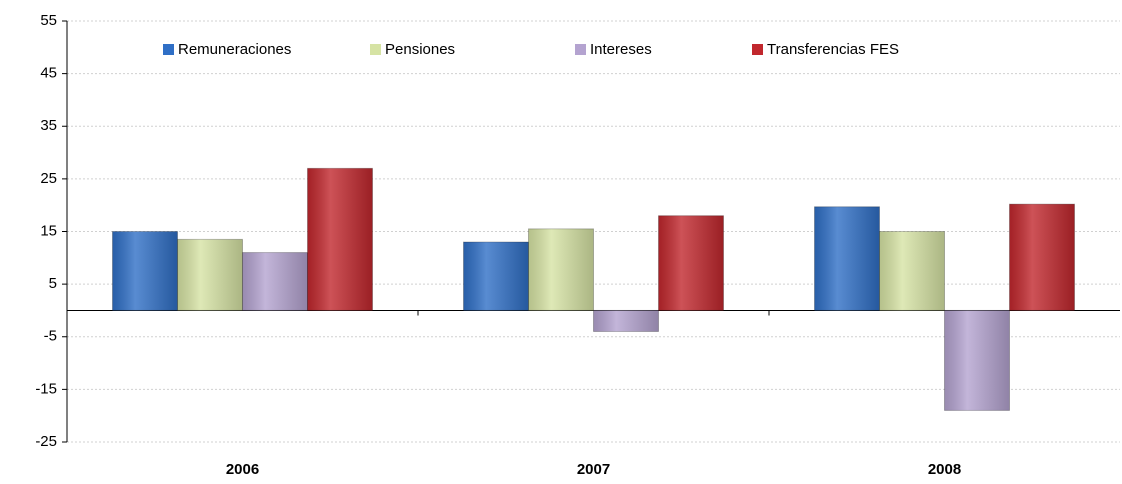 This screenshot has width=1122, height=484. What do you see at coordinates (53, 283) in the screenshot?
I see `y-tick-label: 5` at bounding box center [53, 283].